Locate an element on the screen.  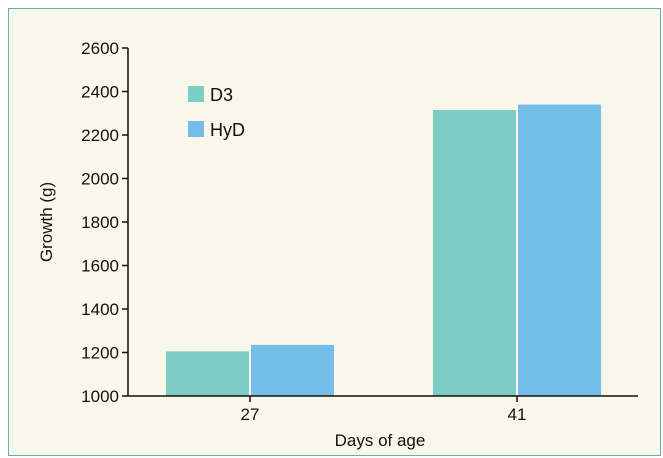
y-tick-label: 2200 is located at coordinates (100, 135).